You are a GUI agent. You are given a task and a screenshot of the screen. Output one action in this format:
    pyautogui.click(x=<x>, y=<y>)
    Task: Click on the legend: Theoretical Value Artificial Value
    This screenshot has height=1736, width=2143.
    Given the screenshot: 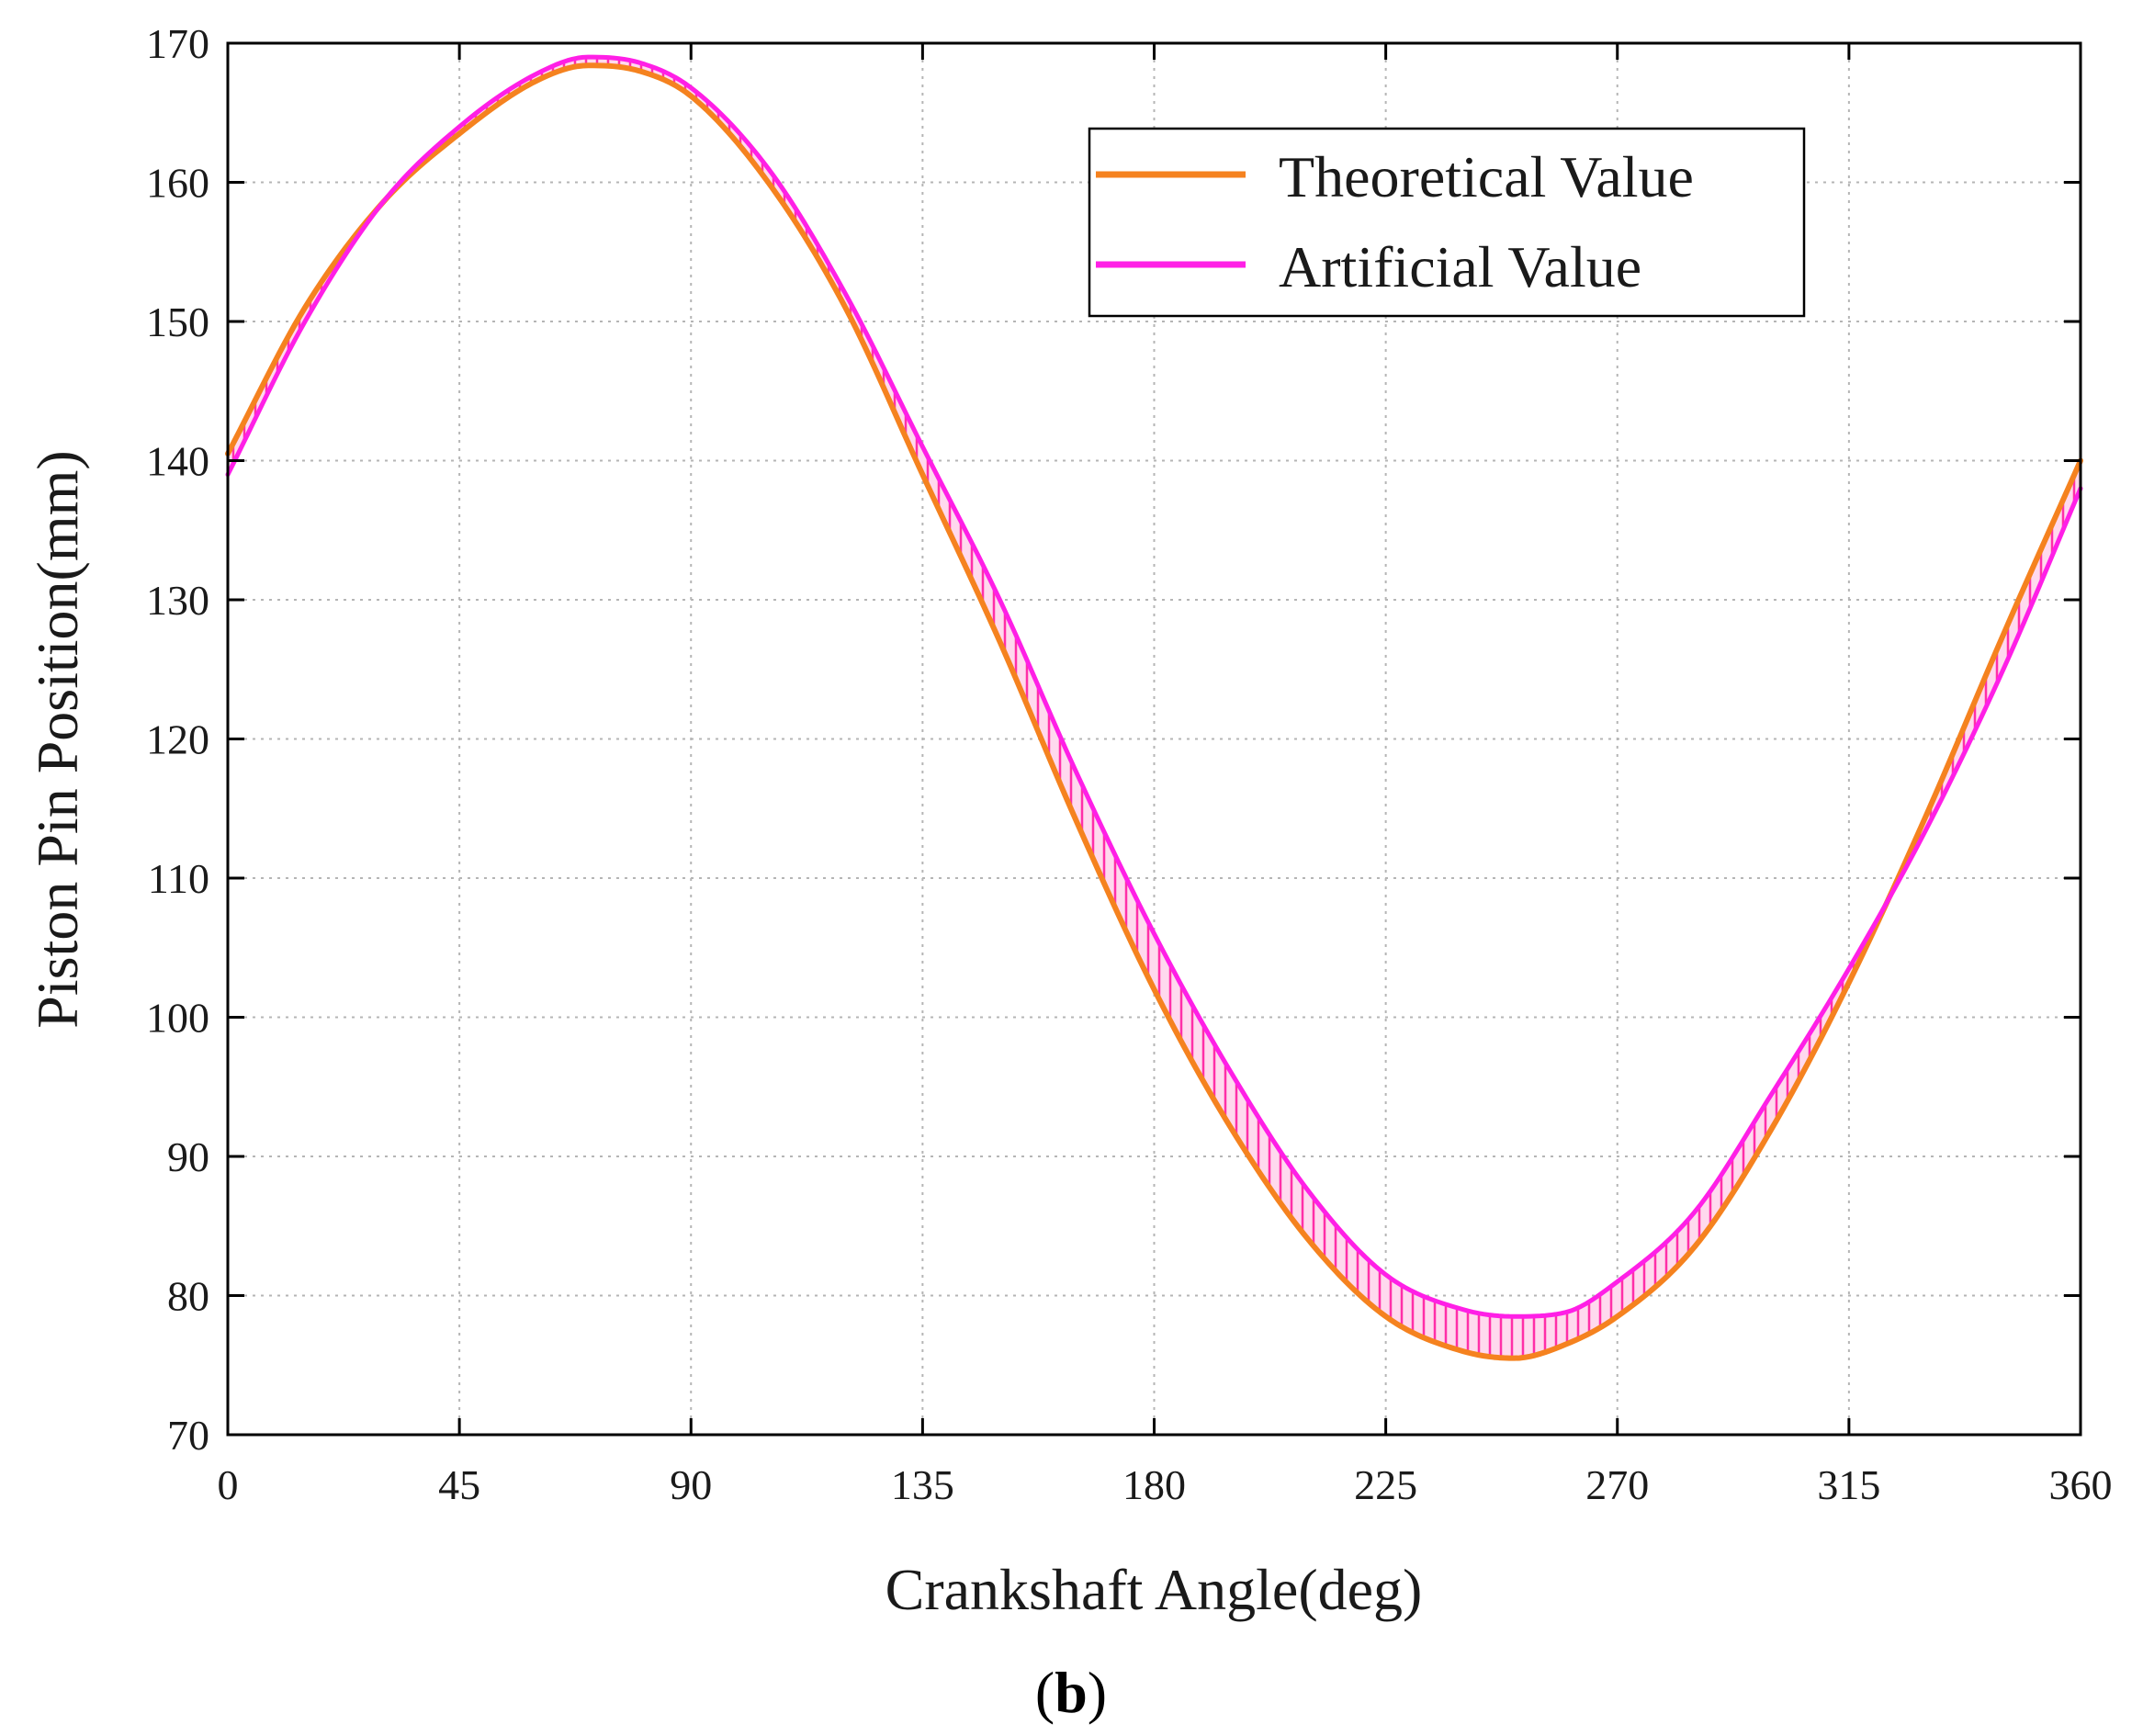 What is the action you would take?
    pyautogui.click(x=1447, y=222)
    